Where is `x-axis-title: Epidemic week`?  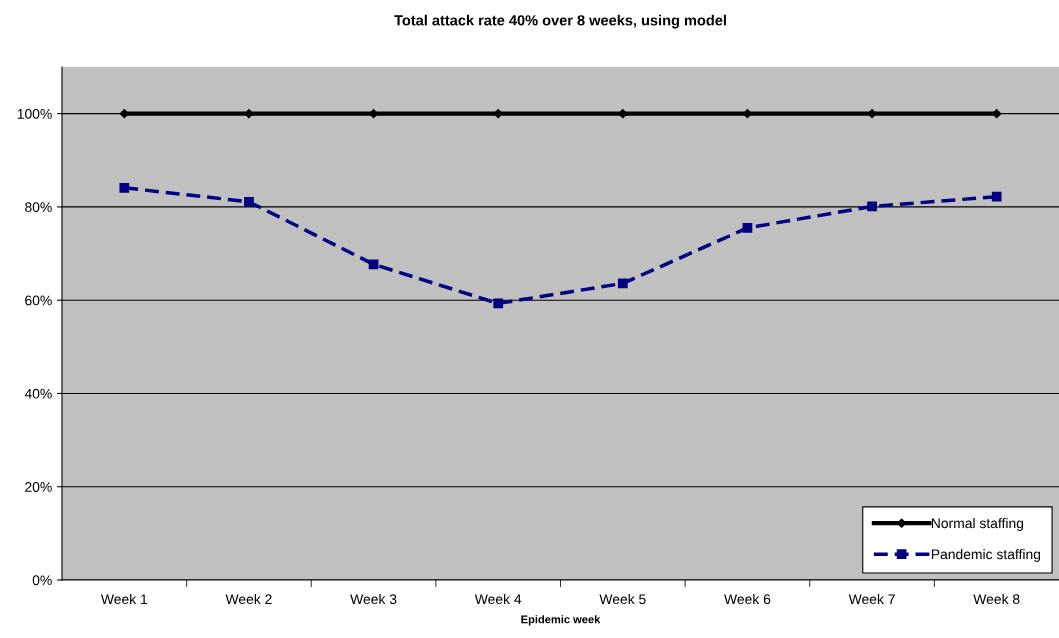
x-axis-title: Epidemic week is located at coordinates (561, 620).